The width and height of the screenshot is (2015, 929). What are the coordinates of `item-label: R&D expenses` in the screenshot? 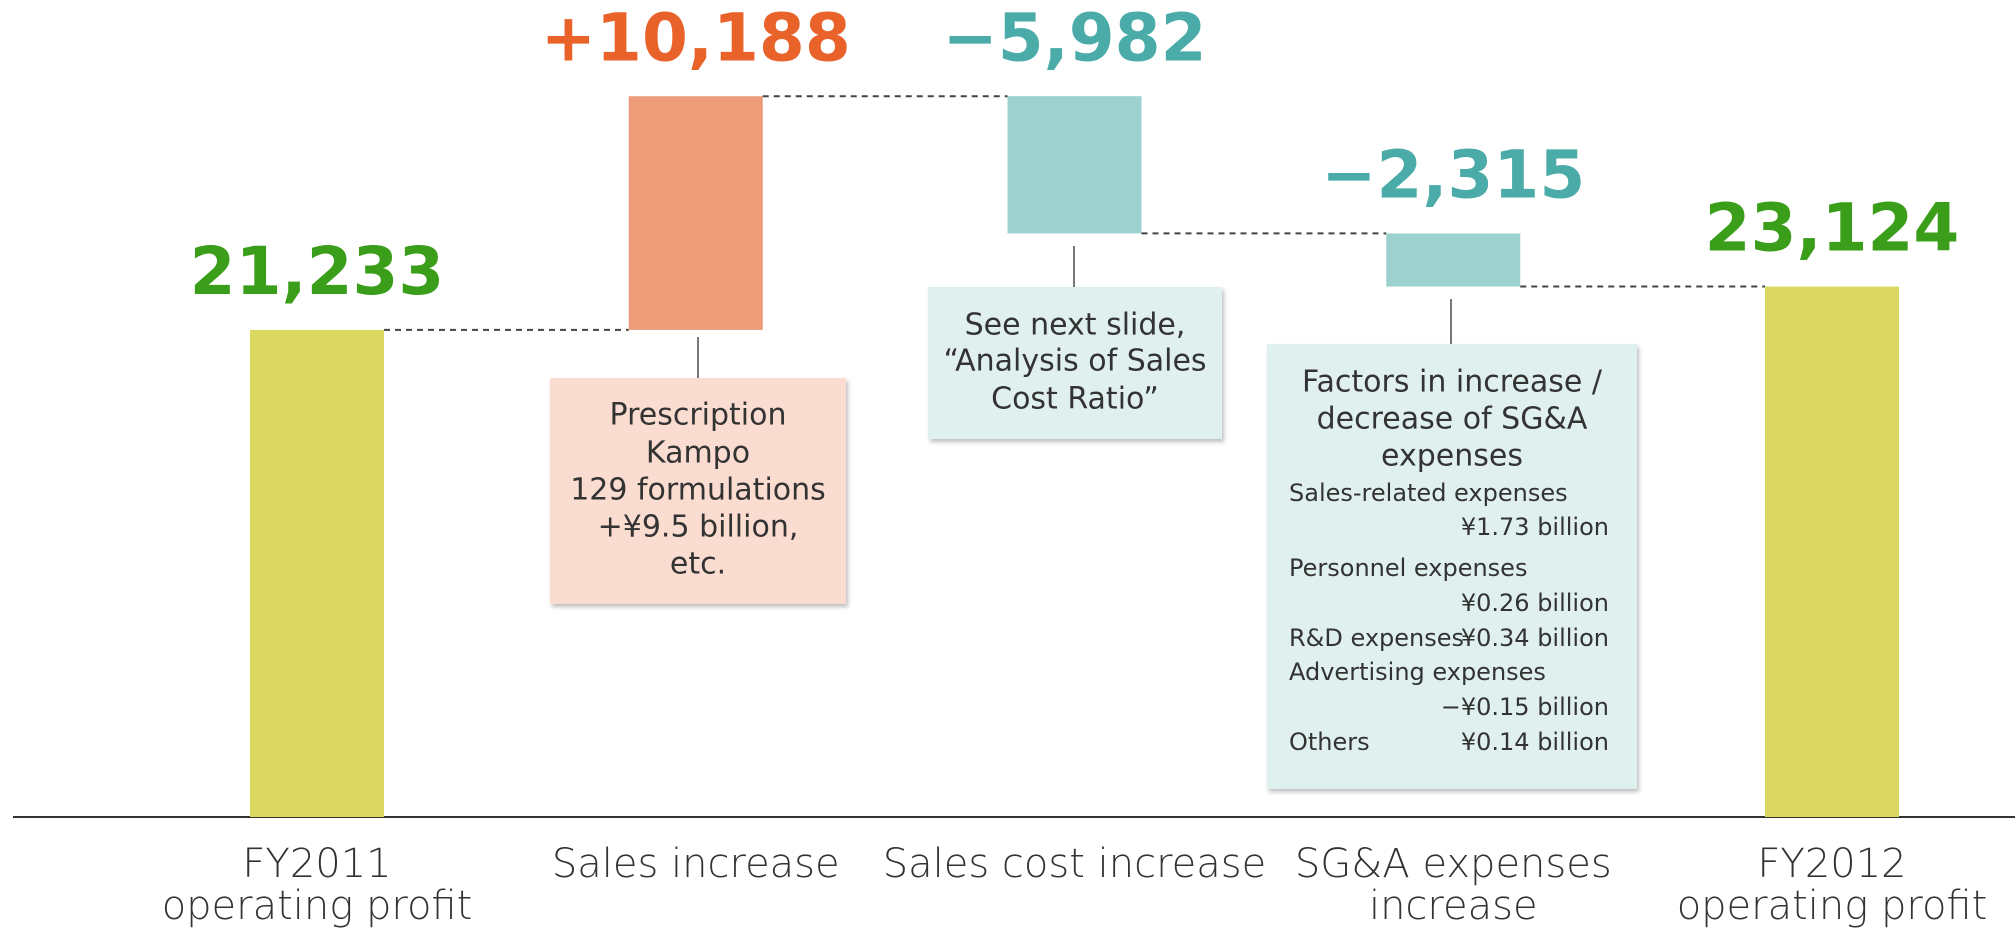 It's located at (1376, 638).